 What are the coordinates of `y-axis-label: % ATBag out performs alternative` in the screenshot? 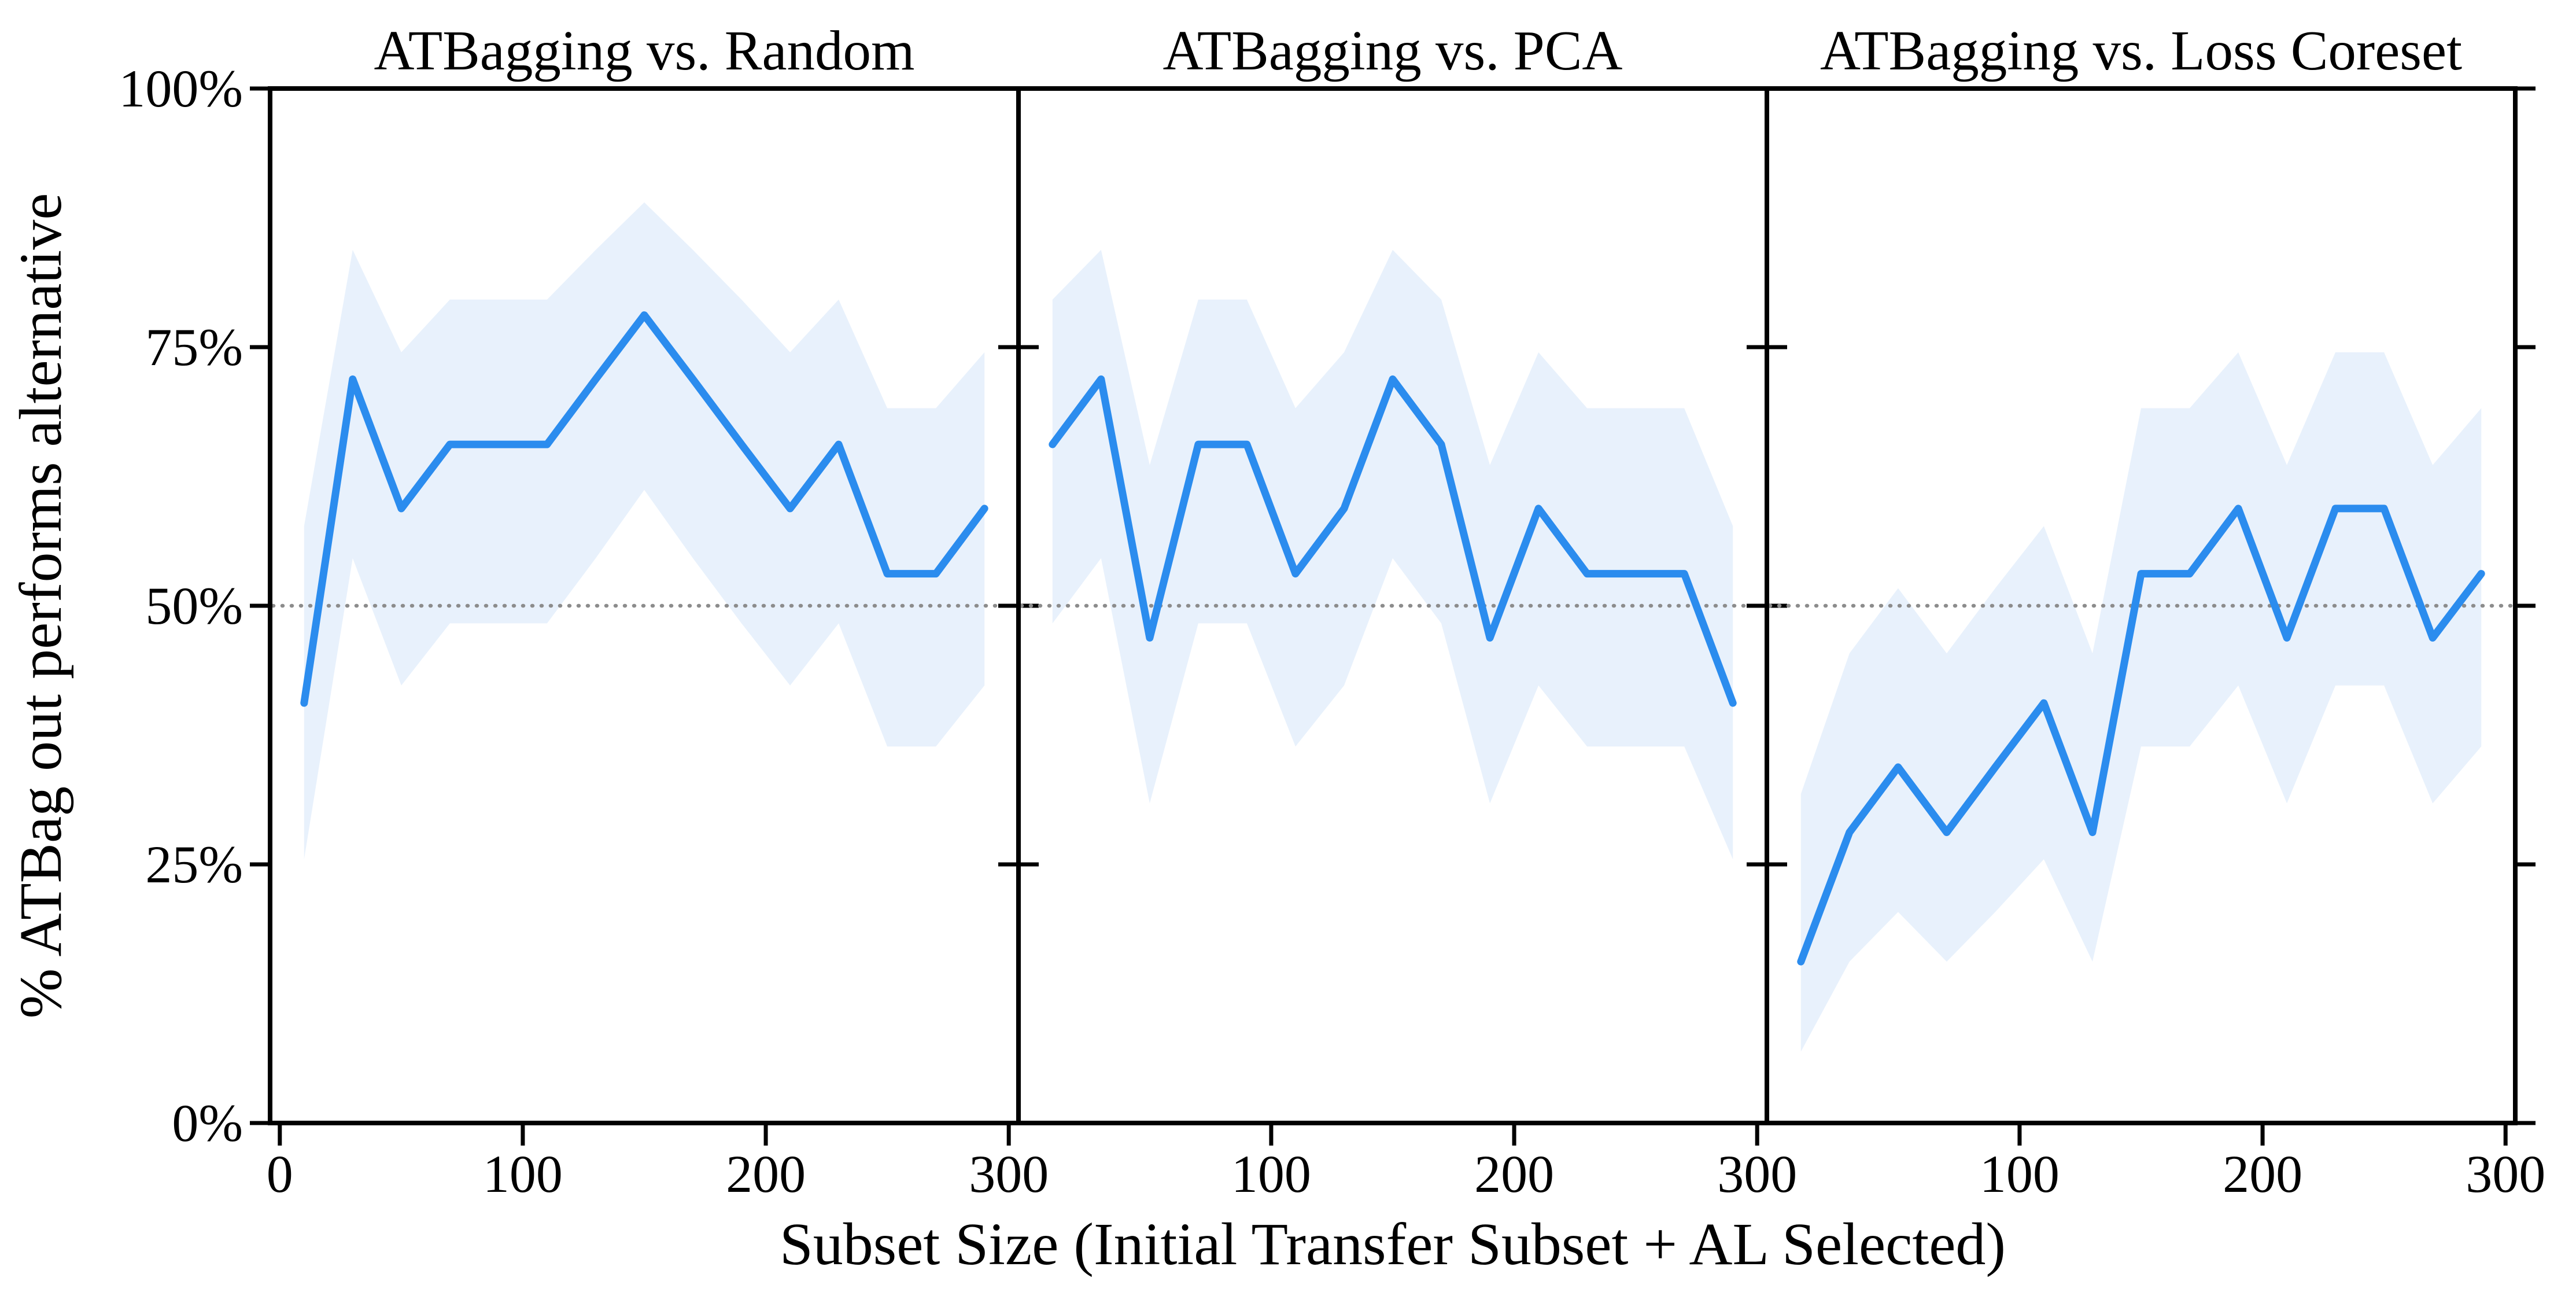 It's located at (41, 606).